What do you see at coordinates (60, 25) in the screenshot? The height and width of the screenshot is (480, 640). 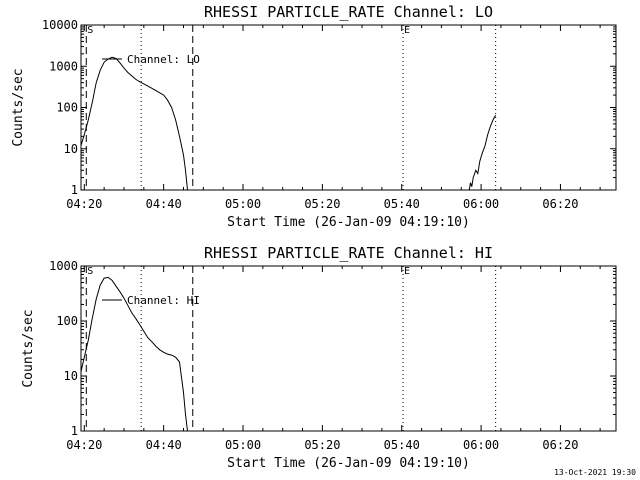 I see `y-tick-label: 10000` at bounding box center [60, 25].